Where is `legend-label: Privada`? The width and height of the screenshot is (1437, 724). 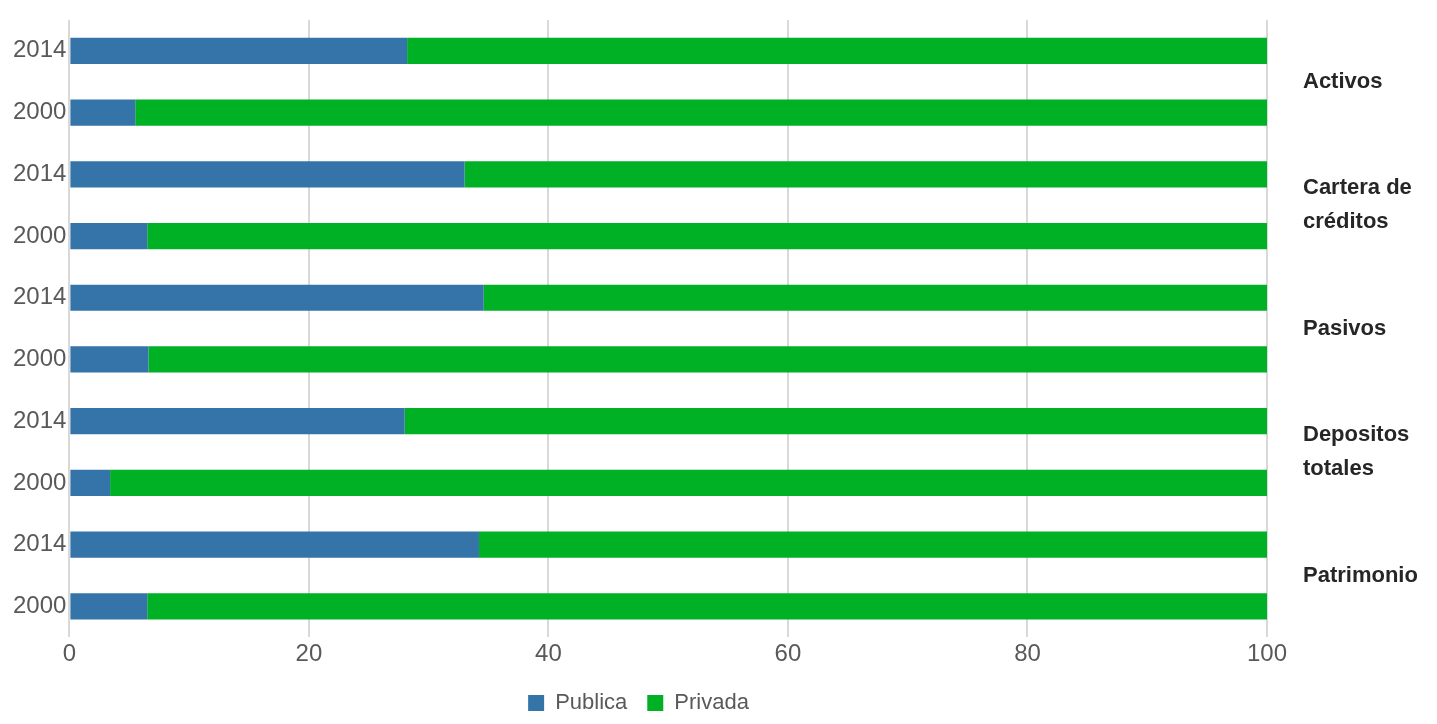 legend-label: Privada is located at coordinates (712, 702).